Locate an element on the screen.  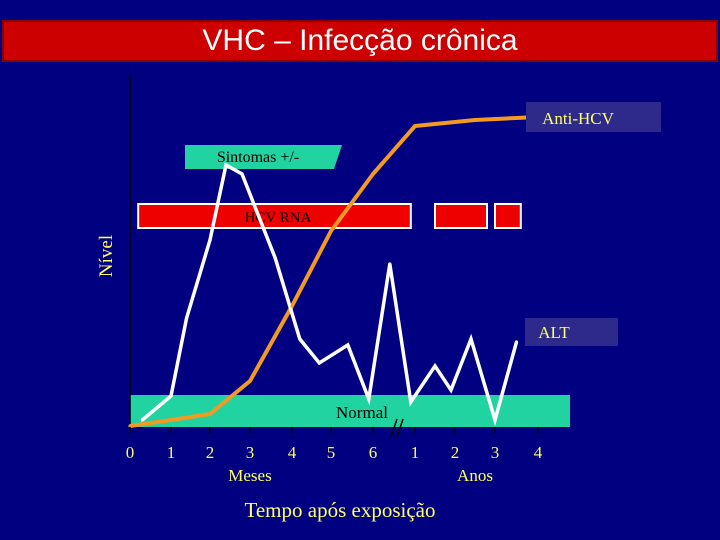
y-axis-label: Nível is located at coordinates (106, 256).